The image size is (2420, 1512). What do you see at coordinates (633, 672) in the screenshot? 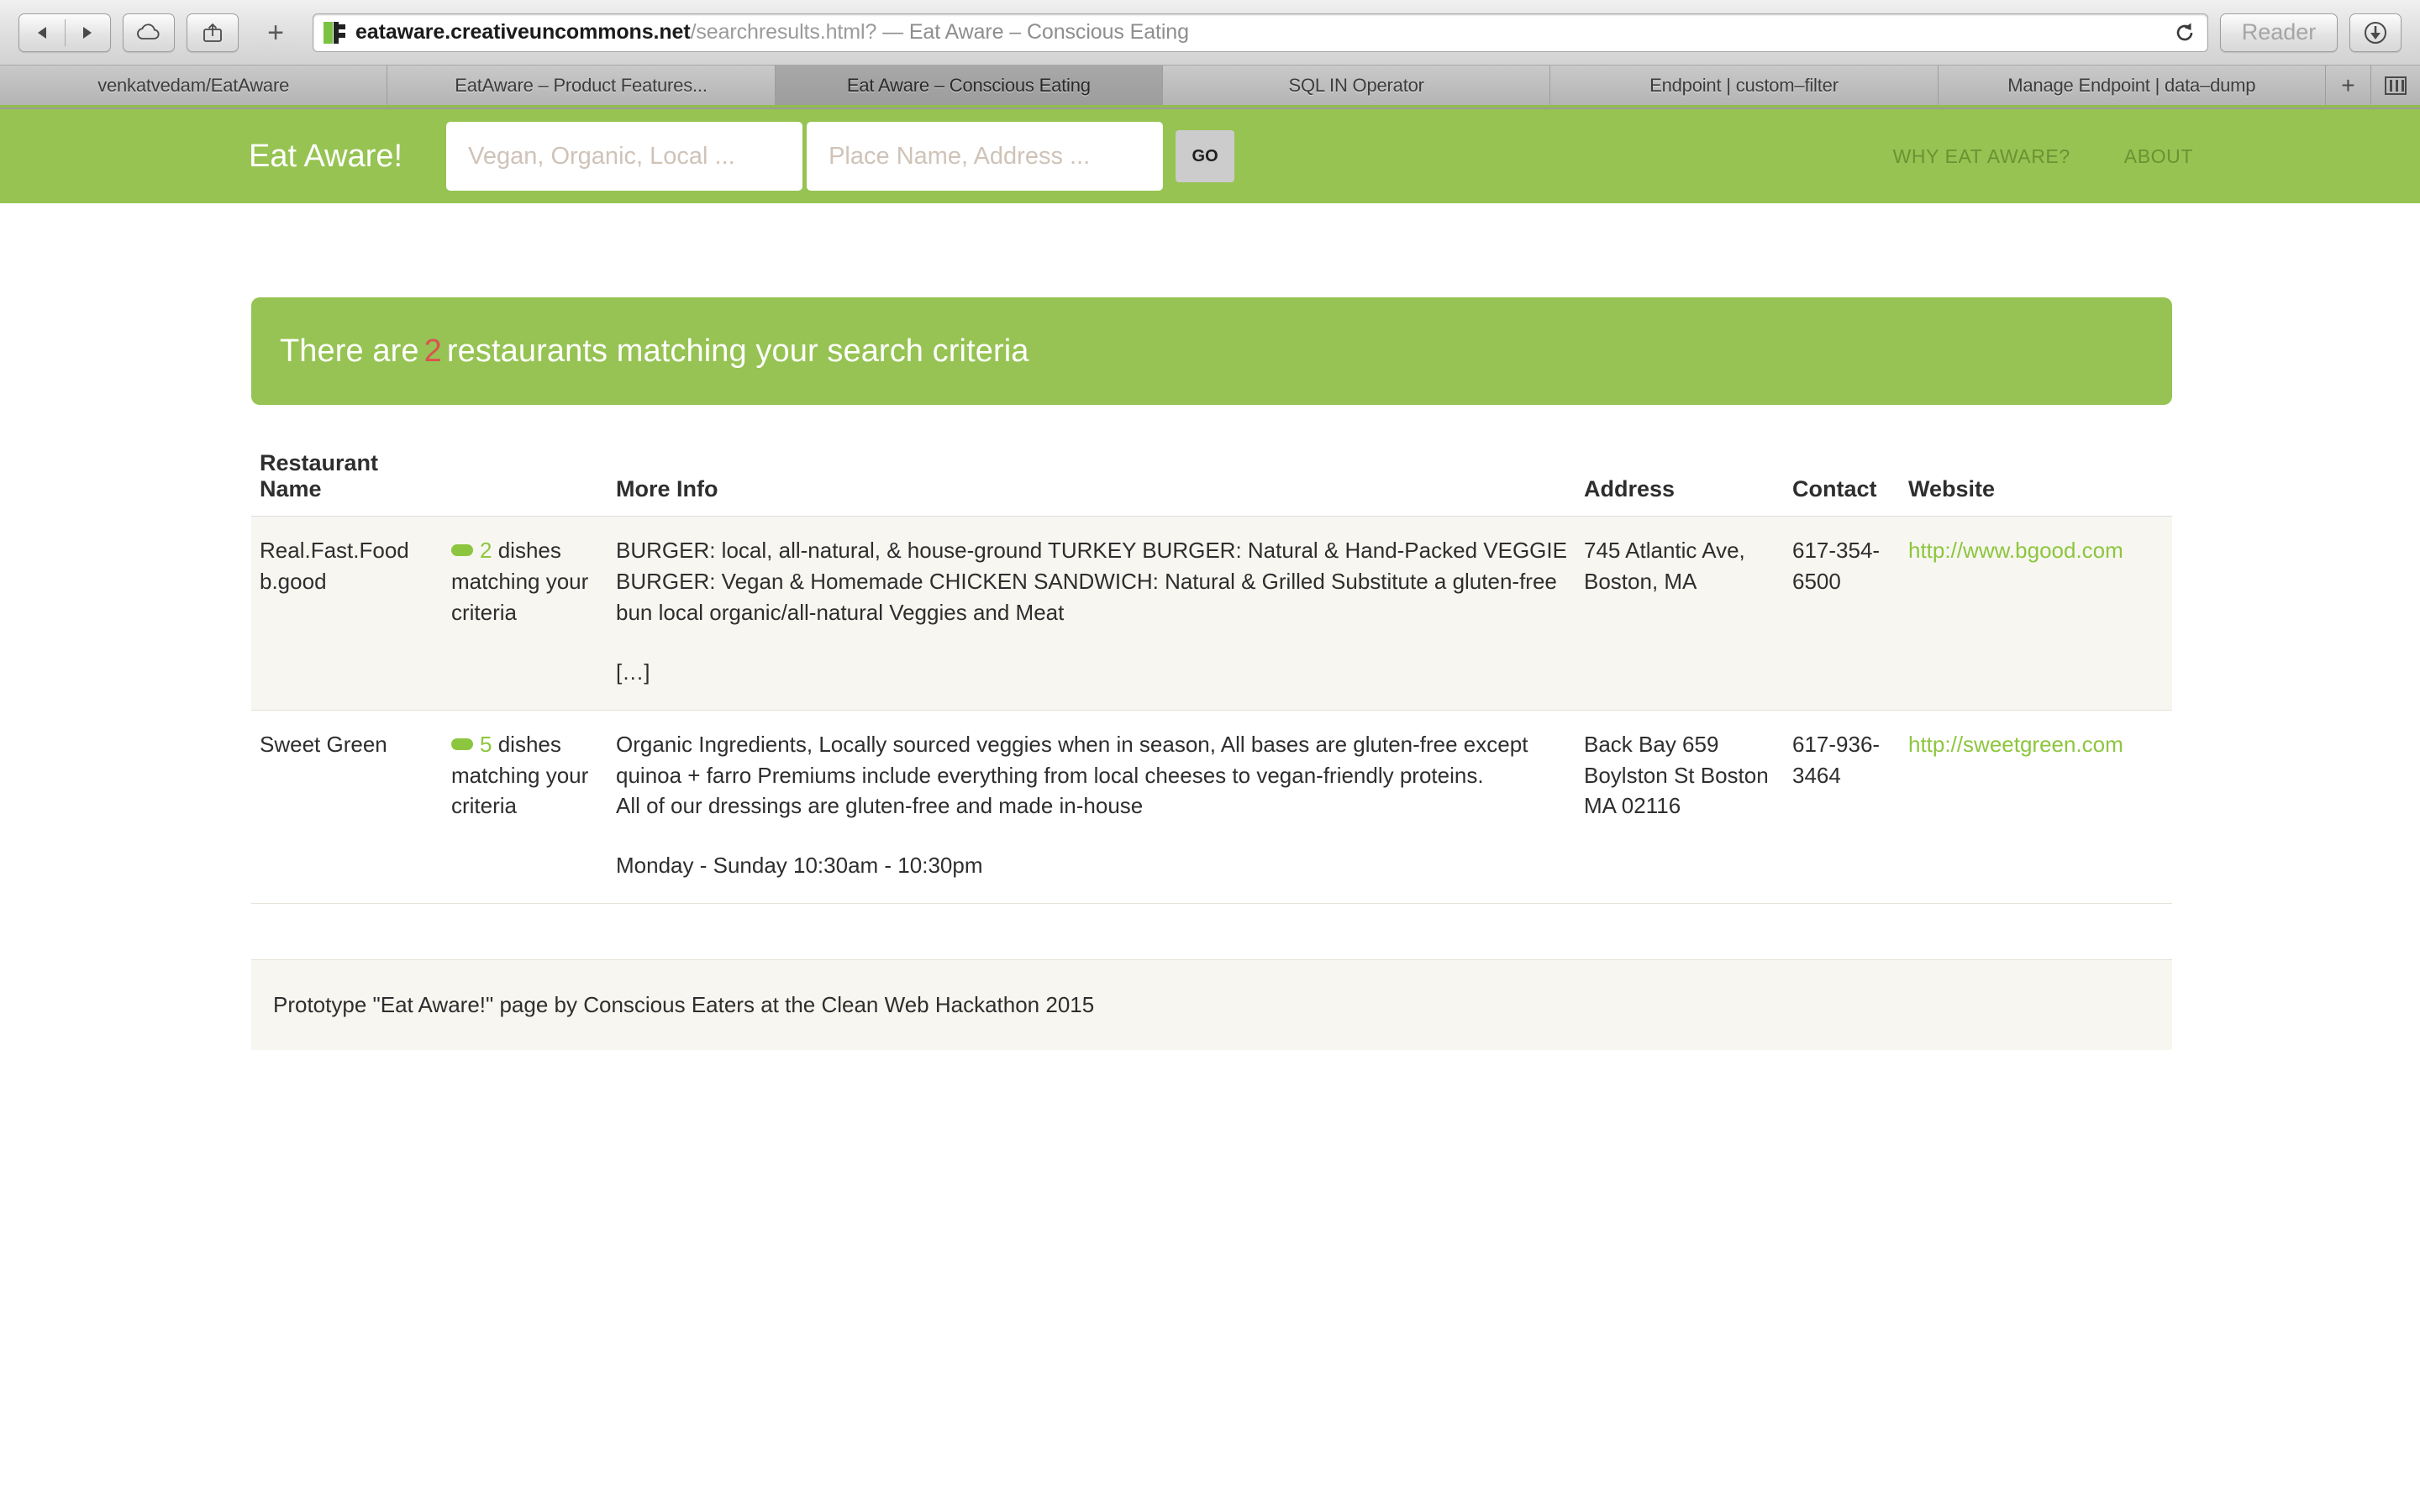
I see `more-info-extra: […]` at bounding box center [633, 672].